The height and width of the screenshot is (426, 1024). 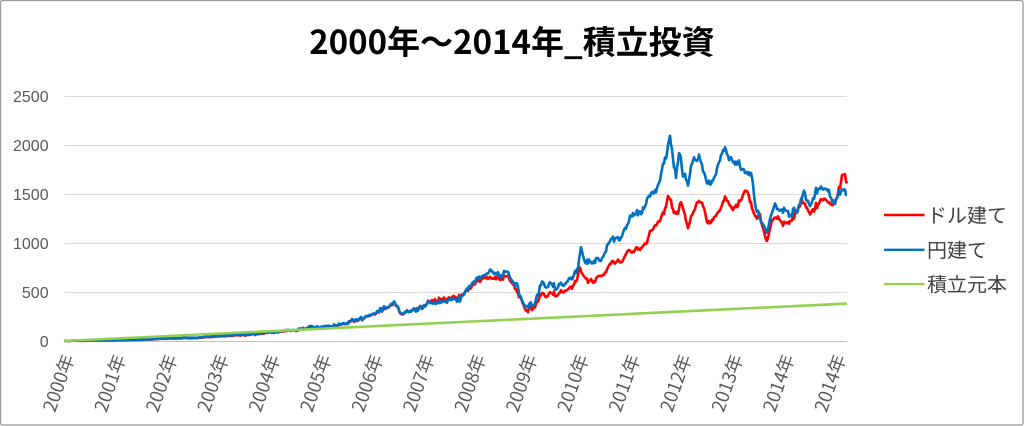 What do you see at coordinates (44, 342) in the screenshot?
I see `svg-text: 0` at bounding box center [44, 342].